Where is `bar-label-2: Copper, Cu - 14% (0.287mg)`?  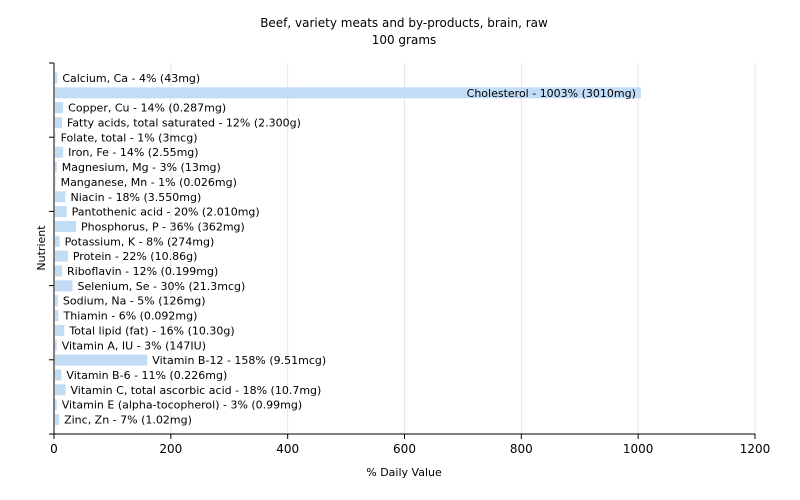 bar-label-2: Copper, Cu - 14% (0.287mg) is located at coordinates (147, 108).